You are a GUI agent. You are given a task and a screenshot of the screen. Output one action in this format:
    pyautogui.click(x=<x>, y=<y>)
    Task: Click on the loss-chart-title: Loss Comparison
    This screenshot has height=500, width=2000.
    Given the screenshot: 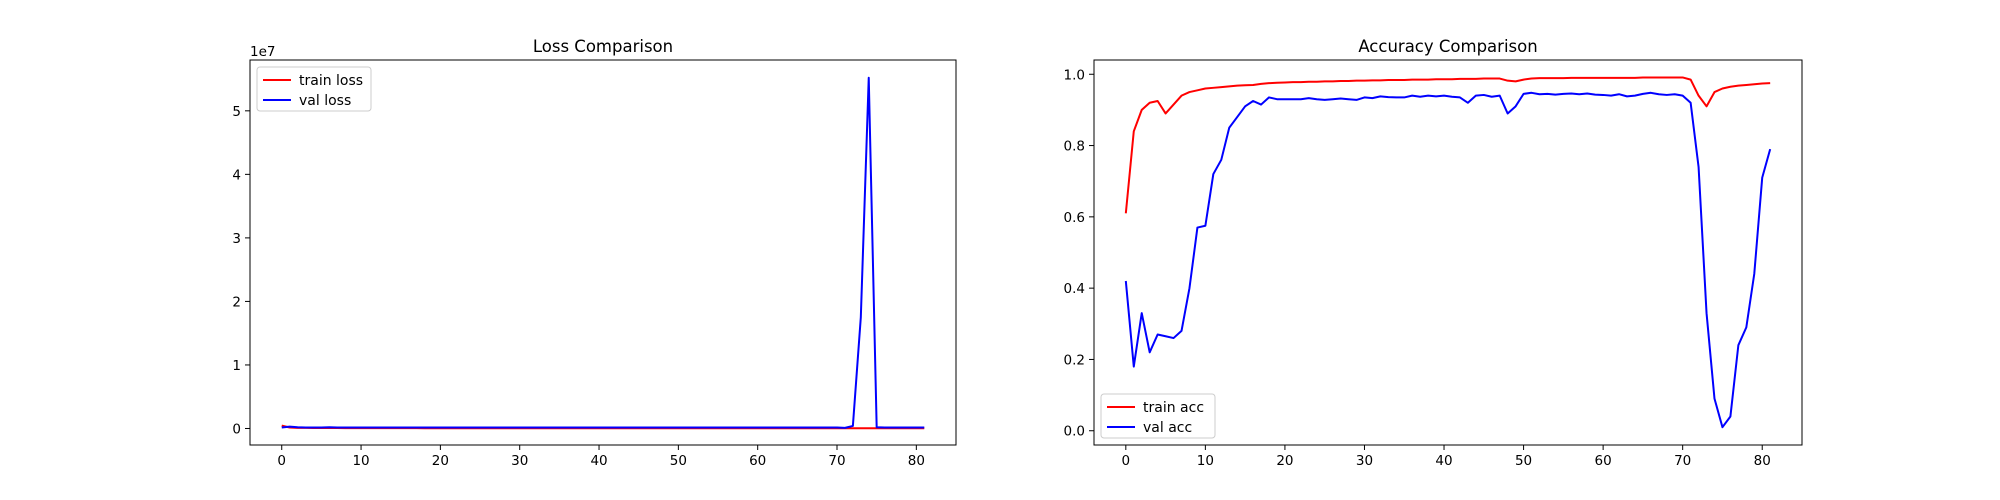 What is the action you would take?
    pyautogui.click(x=603, y=46)
    